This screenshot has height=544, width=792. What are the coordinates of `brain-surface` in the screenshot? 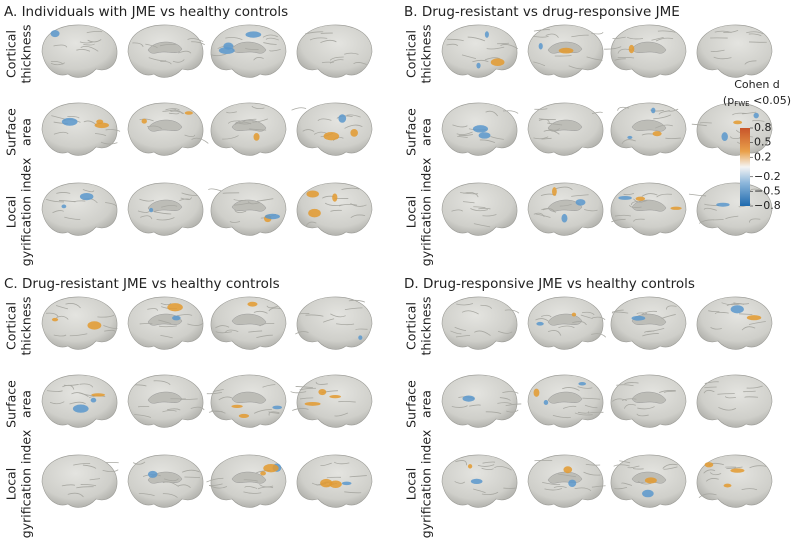 It's located at (479, 401).